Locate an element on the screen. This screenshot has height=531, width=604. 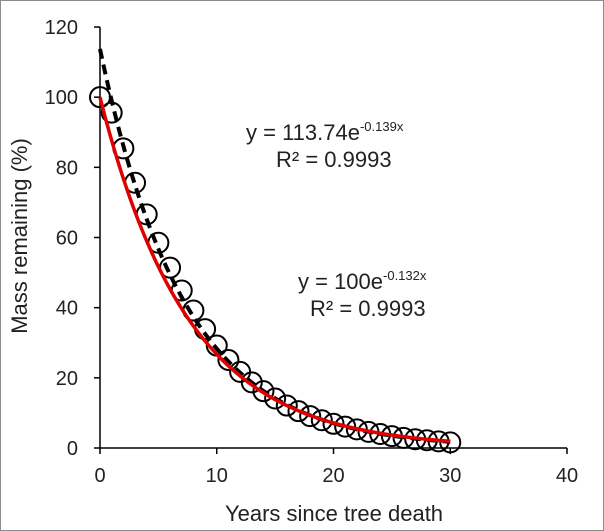
y-axis-label: Mass remaining (%) is located at coordinates (19, 236).